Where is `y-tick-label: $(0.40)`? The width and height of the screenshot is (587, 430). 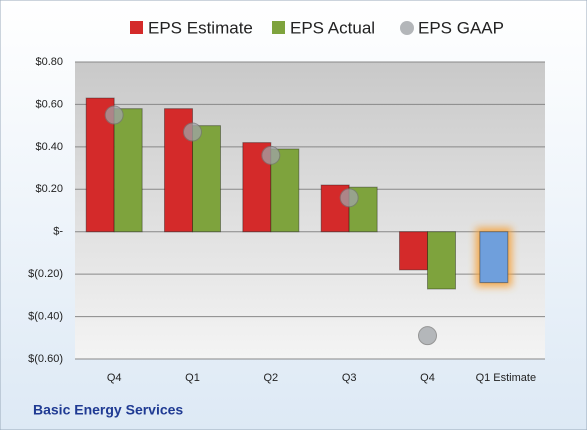 y-tick-label: $(0.40) is located at coordinates (45, 316).